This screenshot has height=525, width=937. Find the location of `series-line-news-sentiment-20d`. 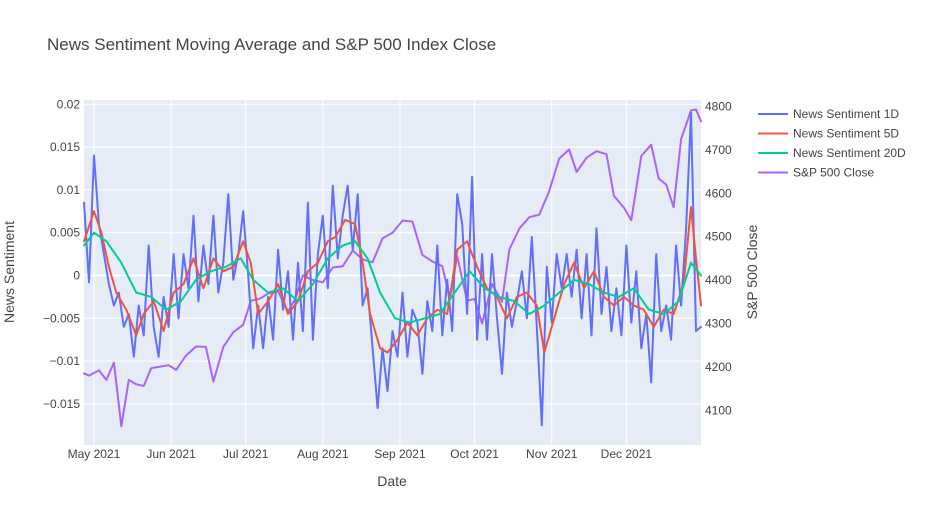

series-line-news-sentiment-20d is located at coordinates (392, 277).